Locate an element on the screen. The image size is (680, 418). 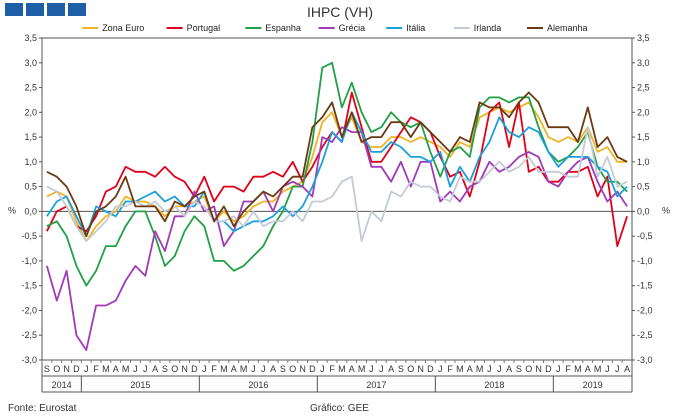
y-tick-label-left: 1,0 is located at coordinates (30, 162).